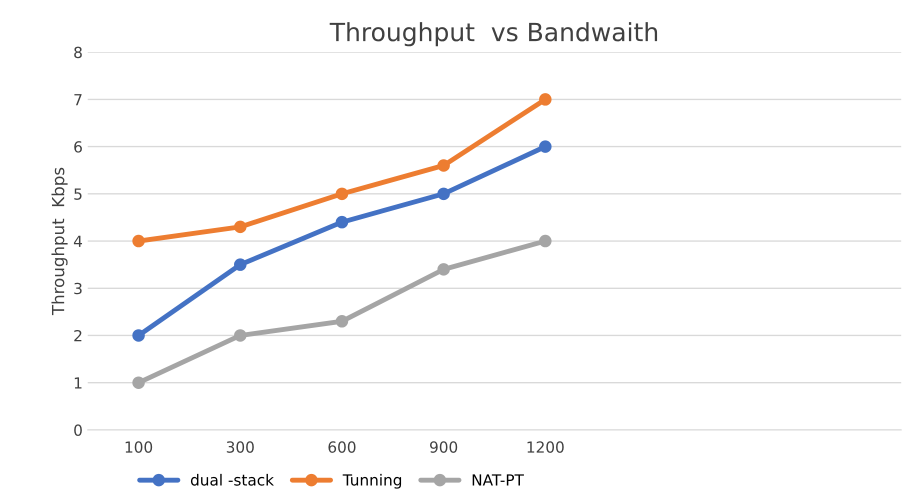 This screenshot has height=497, width=914. Describe the element at coordinates (78, 52) in the screenshot. I see `y-tick-label: 8` at that location.